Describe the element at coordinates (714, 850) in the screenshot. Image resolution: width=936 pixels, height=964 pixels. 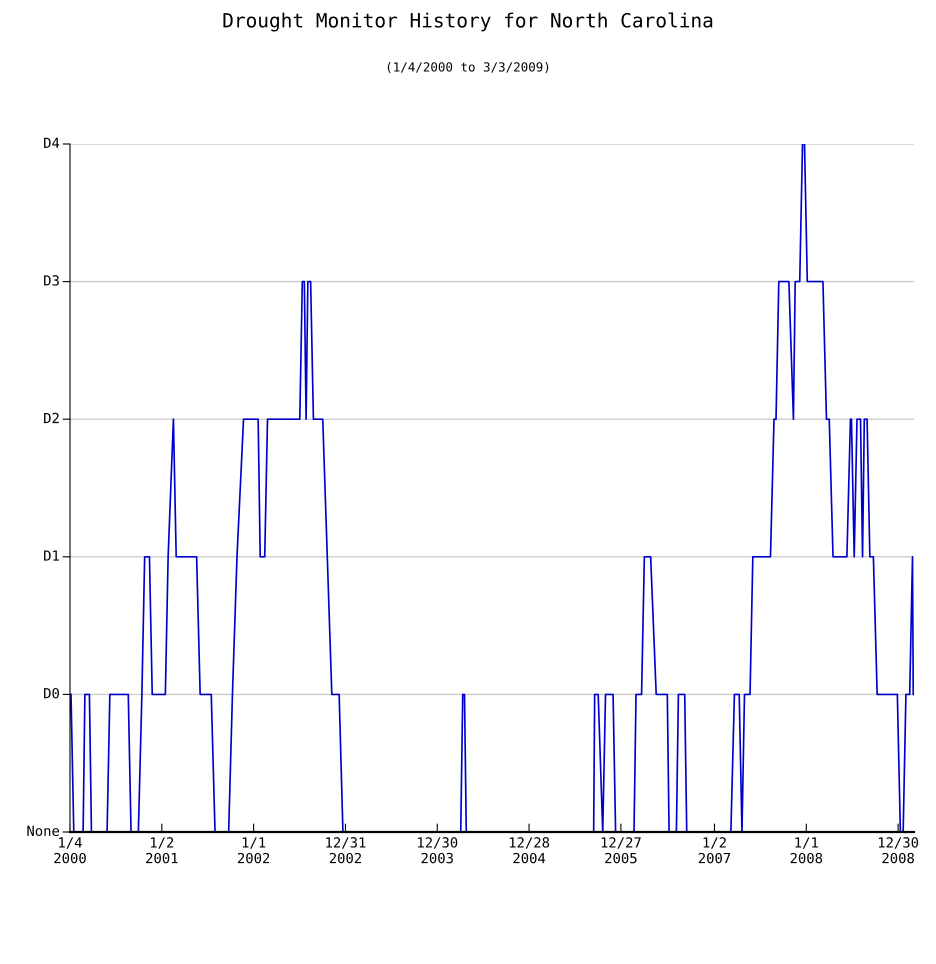
I see `x-tick-label: 1/2 2007` at that location.